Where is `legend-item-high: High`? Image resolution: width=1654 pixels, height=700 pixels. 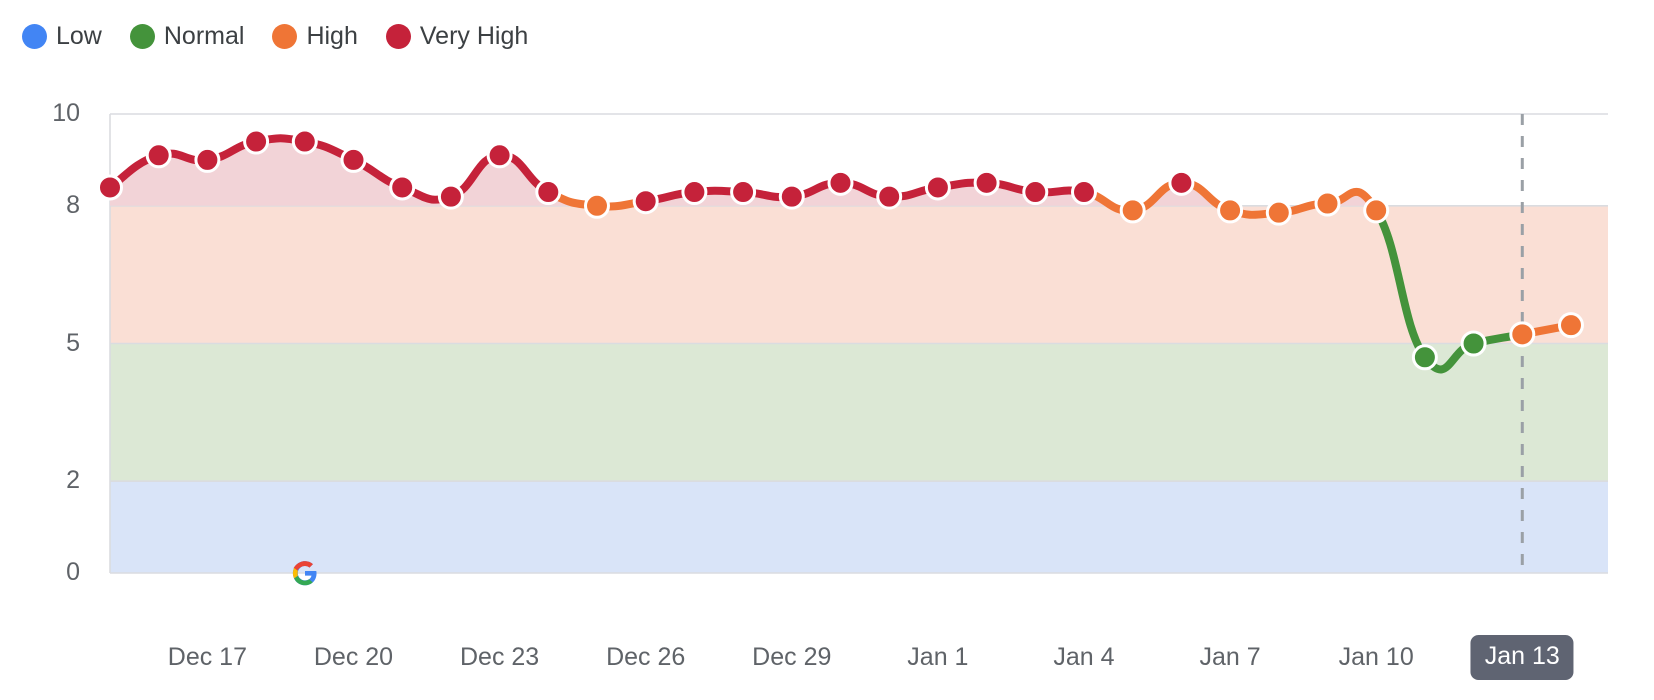 legend-item-high: High is located at coordinates (315, 35).